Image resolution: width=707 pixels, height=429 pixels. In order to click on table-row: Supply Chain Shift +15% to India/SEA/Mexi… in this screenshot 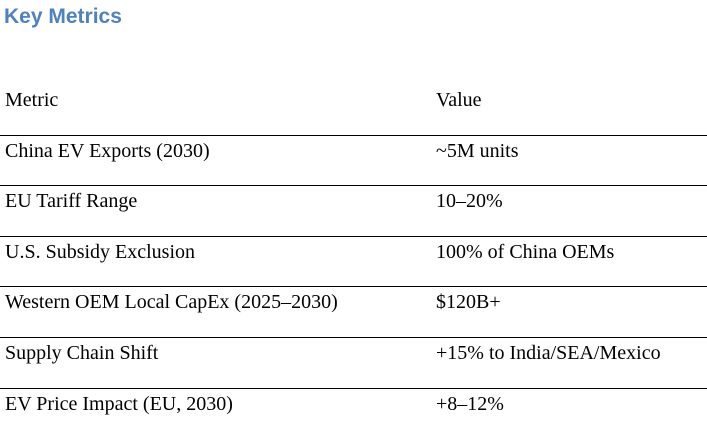, I will do `click(353, 363)`.